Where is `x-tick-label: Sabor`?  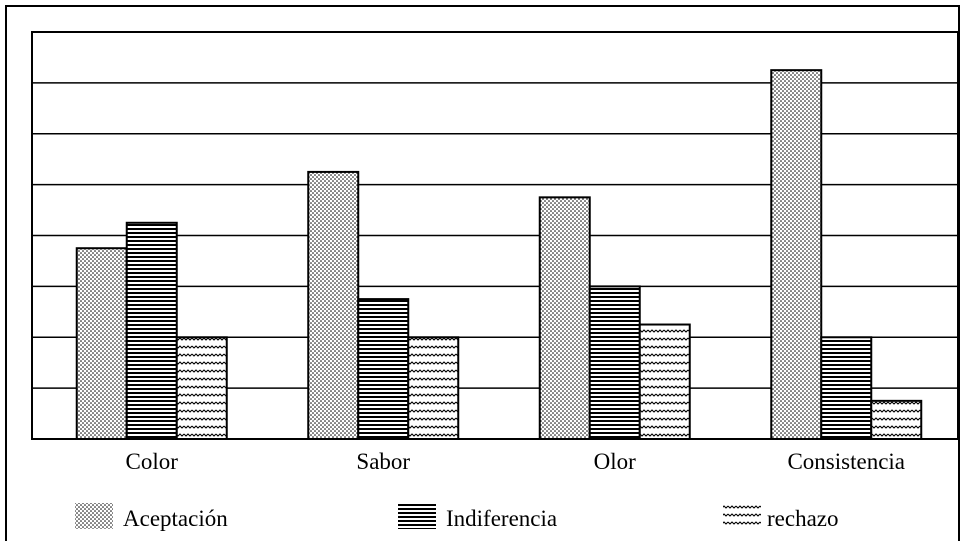 x-tick-label: Sabor is located at coordinates (383, 461).